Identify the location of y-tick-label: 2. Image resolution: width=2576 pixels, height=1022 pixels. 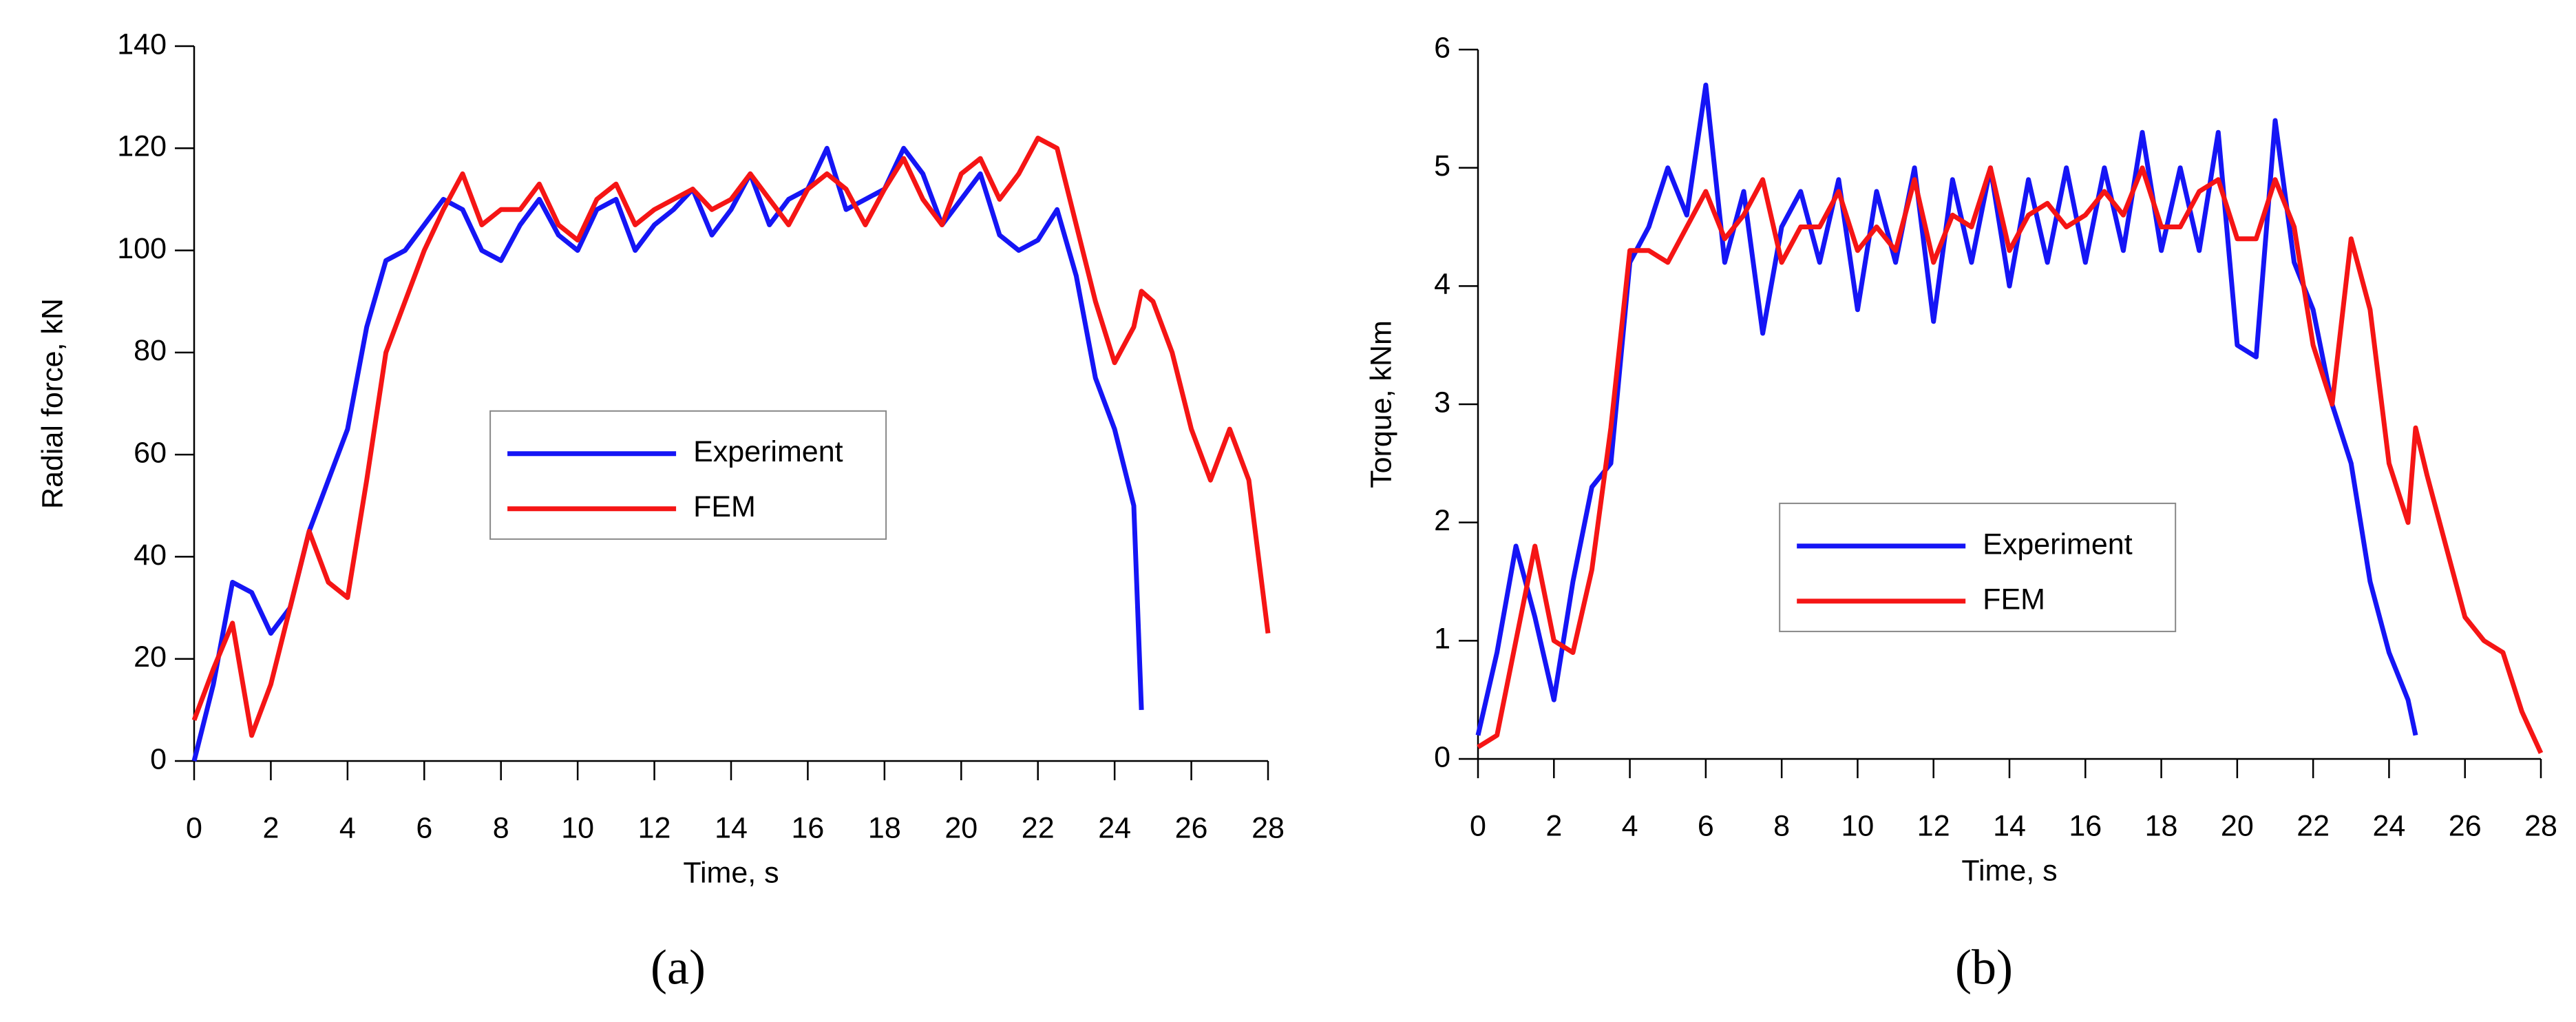
(1442, 520).